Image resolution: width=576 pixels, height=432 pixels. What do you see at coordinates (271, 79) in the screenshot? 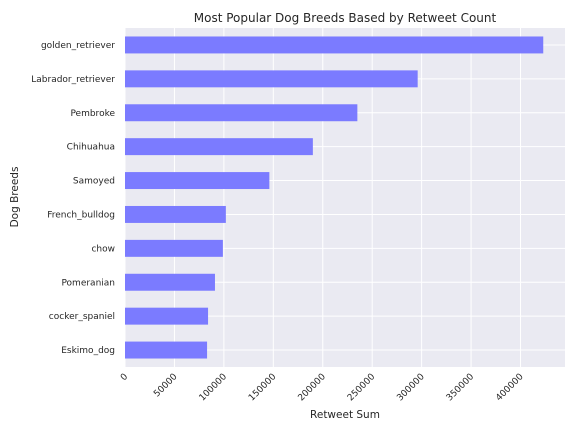
I see `bar-labrador-retriever` at bounding box center [271, 79].